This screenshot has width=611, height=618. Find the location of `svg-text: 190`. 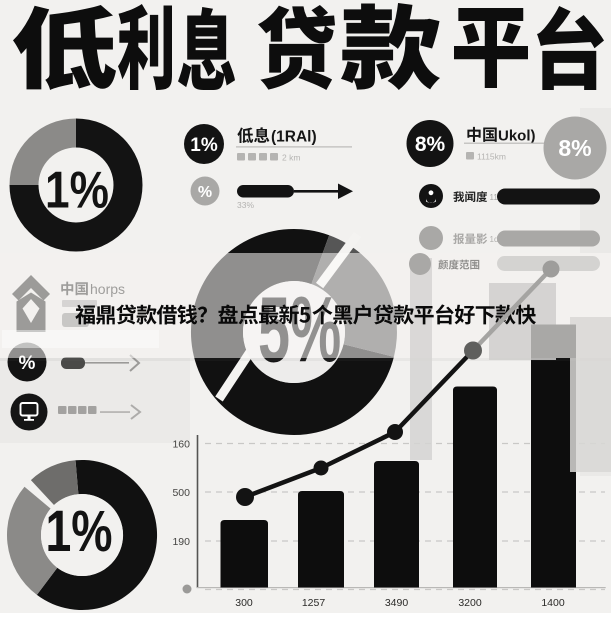

svg-text: 190 is located at coordinates (181, 542).